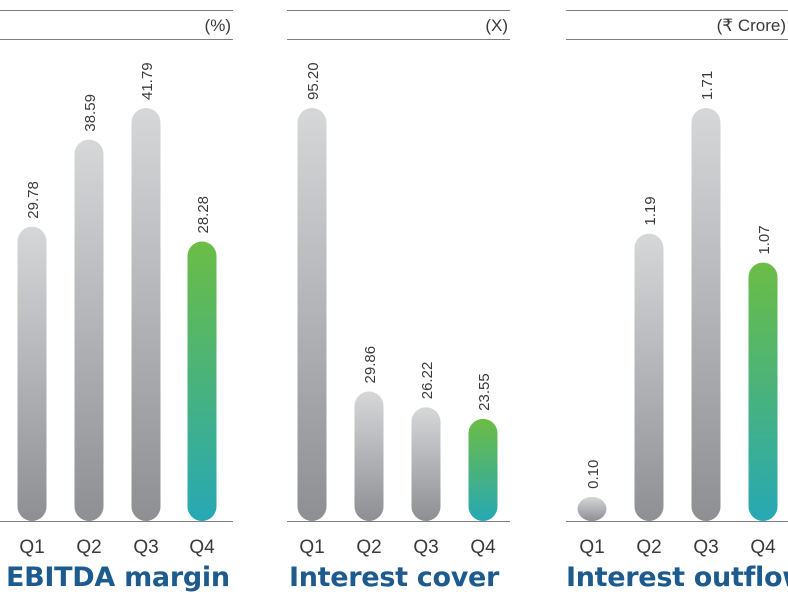 This screenshot has width=788, height=598. What do you see at coordinates (427, 381) in the screenshot?
I see `value-label-q3: 26.22` at bounding box center [427, 381].